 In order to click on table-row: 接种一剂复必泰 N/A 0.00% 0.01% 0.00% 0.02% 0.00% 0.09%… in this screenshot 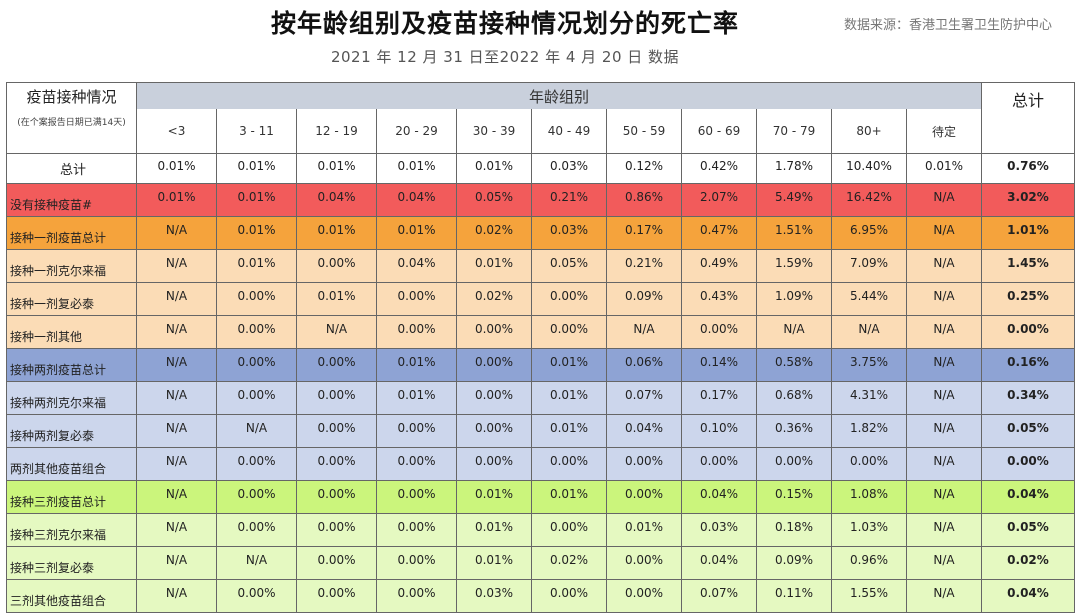, I will do `click(540, 299)`.